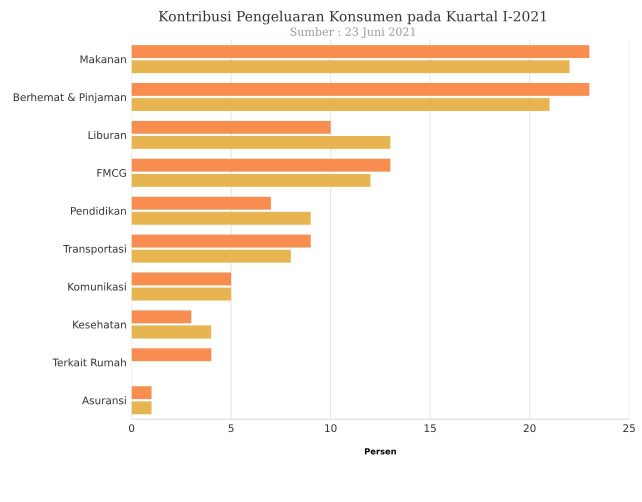  Describe the element at coordinates (97, 286) in the screenshot. I see `y-tick-label: Komunikasi` at that location.